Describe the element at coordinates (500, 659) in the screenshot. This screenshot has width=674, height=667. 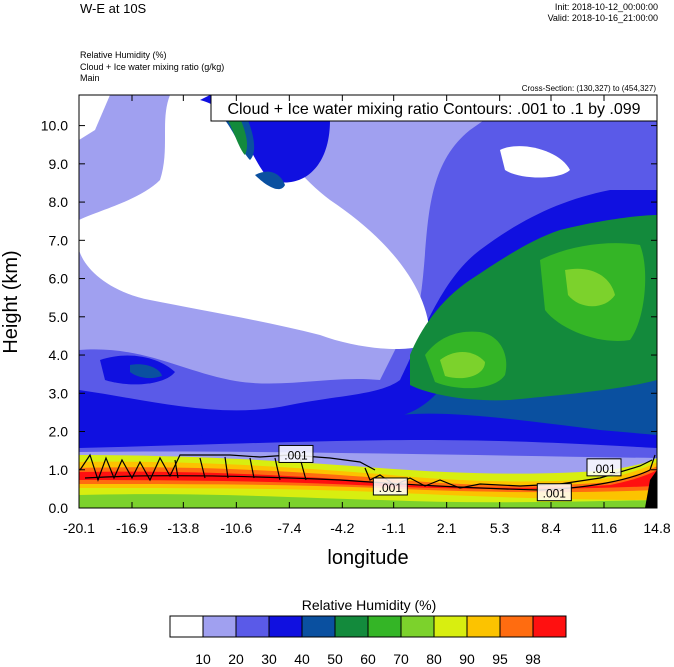
I see `colorbar-level-label: 95` at that location.